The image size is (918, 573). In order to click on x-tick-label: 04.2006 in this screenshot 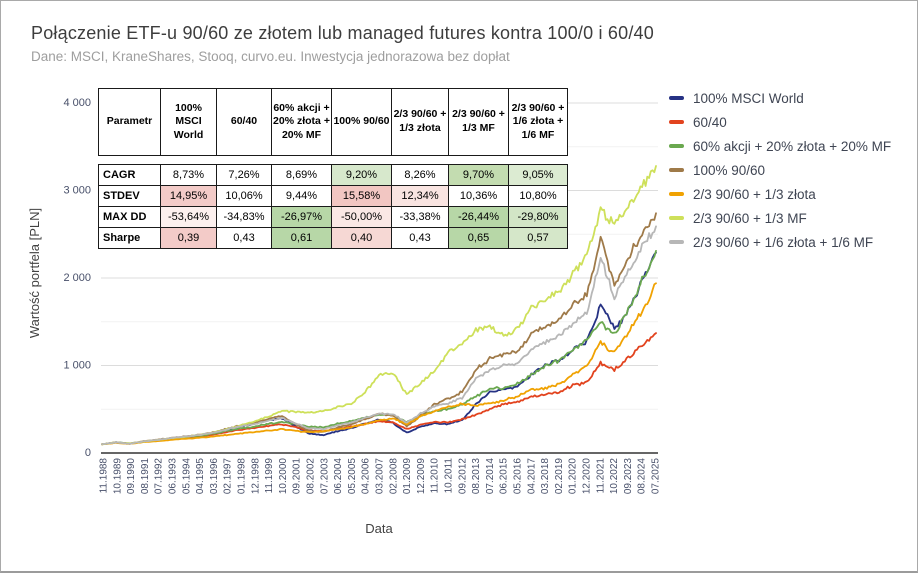, I will do `click(366, 476)`.